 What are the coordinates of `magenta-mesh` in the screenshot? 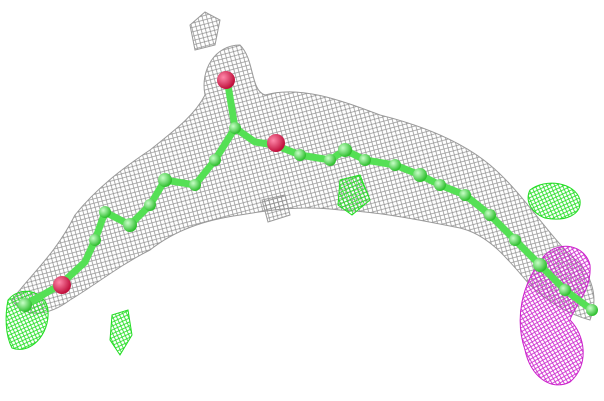 It's located at (555, 315).